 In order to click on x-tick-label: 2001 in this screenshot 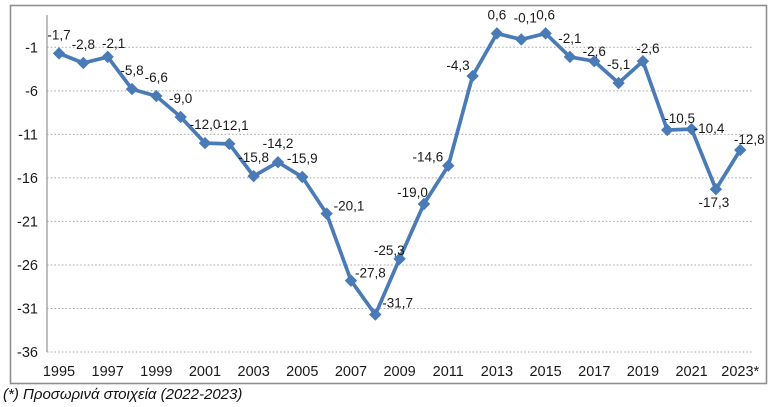, I will do `click(205, 372)`.